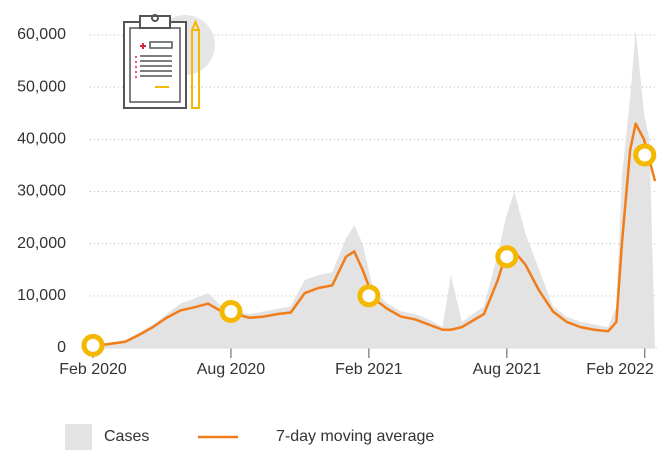  Describe the element at coordinates (41, 34) in the screenshot. I see `y-tick-label: 60,000` at that location.